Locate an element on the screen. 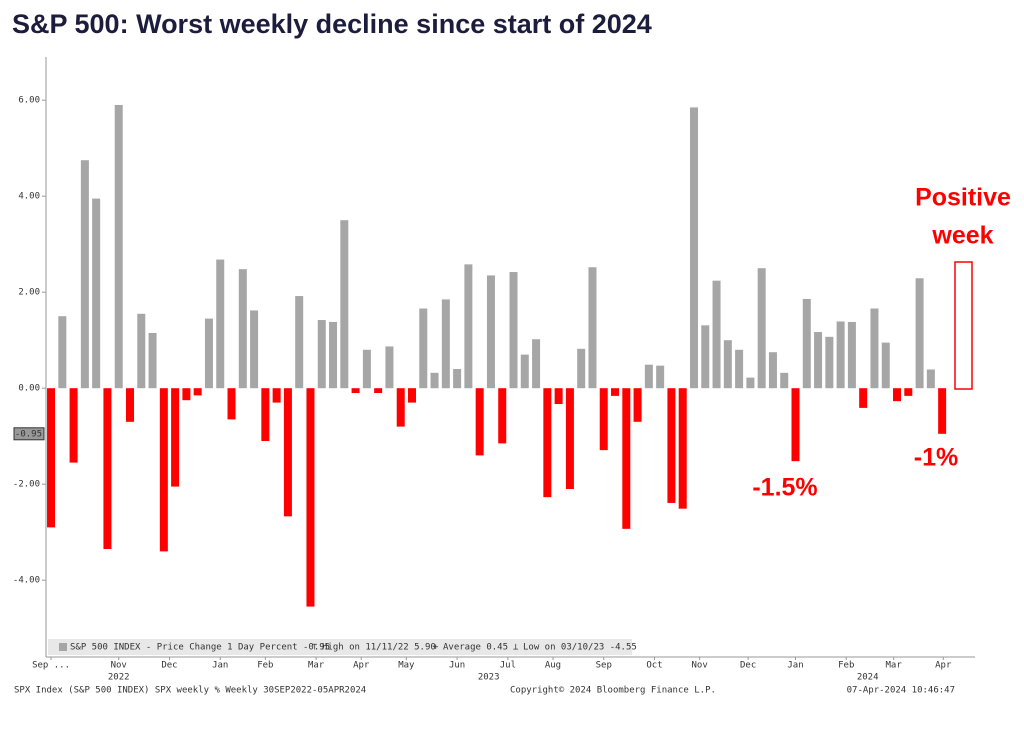 The width and height of the screenshot is (1024, 751). footer: 07-Apr-2024 10:46:47 is located at coordinates (901, 691).